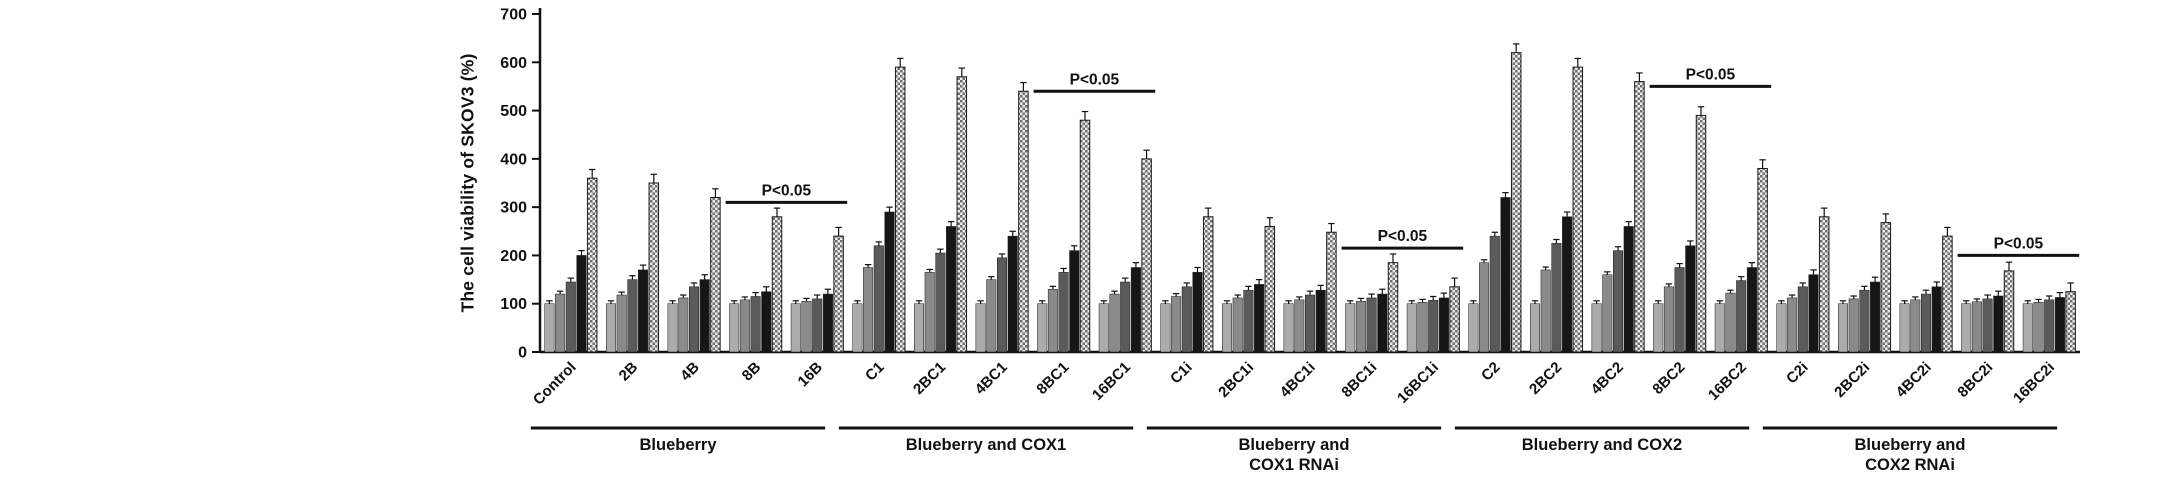 This screenshot has height=496, width=2164. What do you see at coordinates (1910, 445) in the screenshot?
I see `group-label: Blueberry and` at bounding box center [1910, 445].